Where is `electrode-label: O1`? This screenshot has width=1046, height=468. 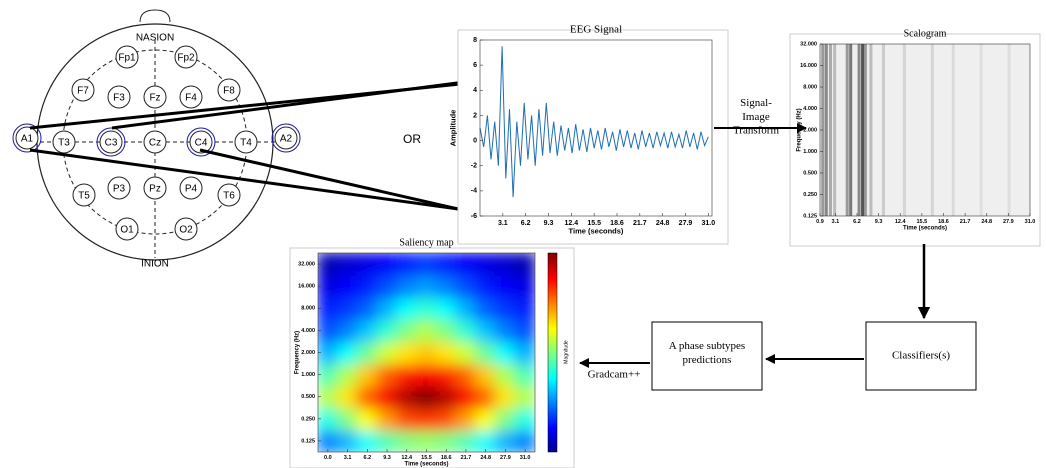
electrode-label: O1 is located at coordinates (127, 230).